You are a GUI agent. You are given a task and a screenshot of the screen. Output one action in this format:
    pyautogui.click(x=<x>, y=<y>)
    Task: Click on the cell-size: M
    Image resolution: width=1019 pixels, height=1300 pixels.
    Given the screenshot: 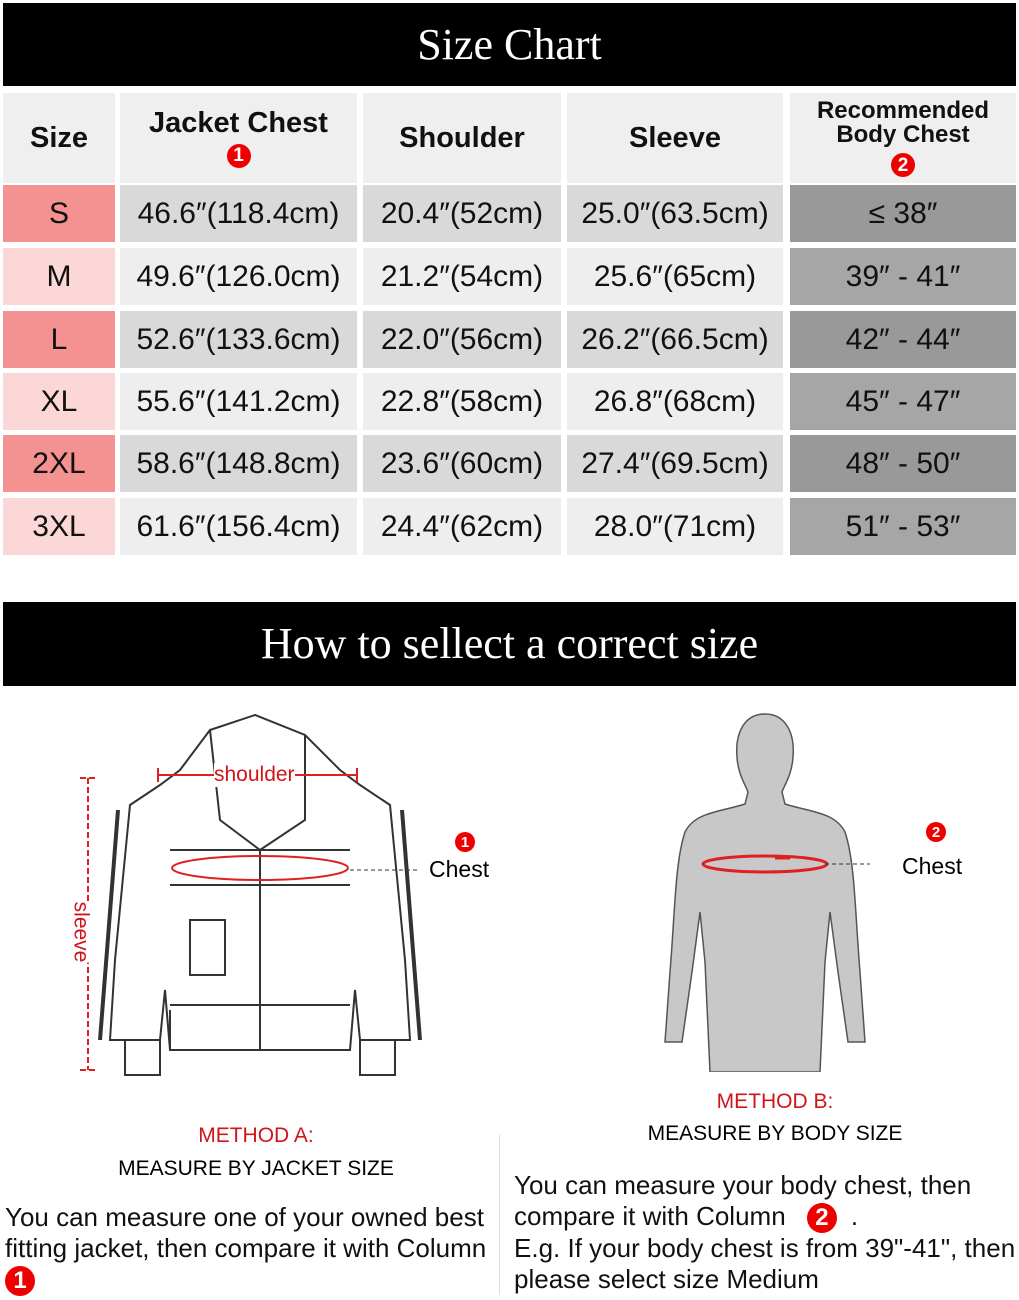 What is the action you would take?
    pyautogui.click(x=59, y=276)
    